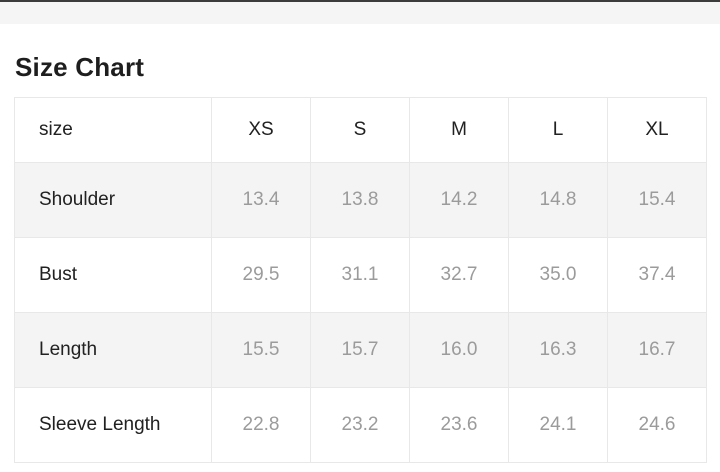 This screenshot has width=720, height=472. What do you see at coordinates (113, 275) in the screenshot?
I see `row-label: Bust` at bounding box center [113, 275].